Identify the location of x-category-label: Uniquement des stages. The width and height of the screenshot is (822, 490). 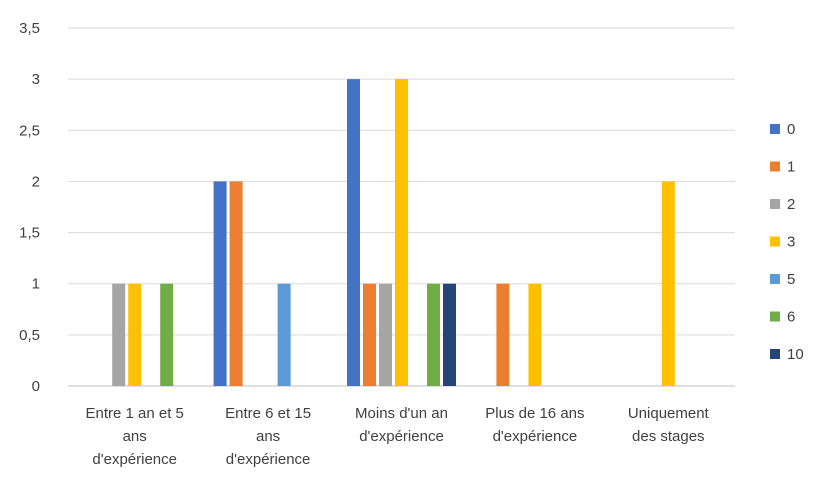
(669, 425).